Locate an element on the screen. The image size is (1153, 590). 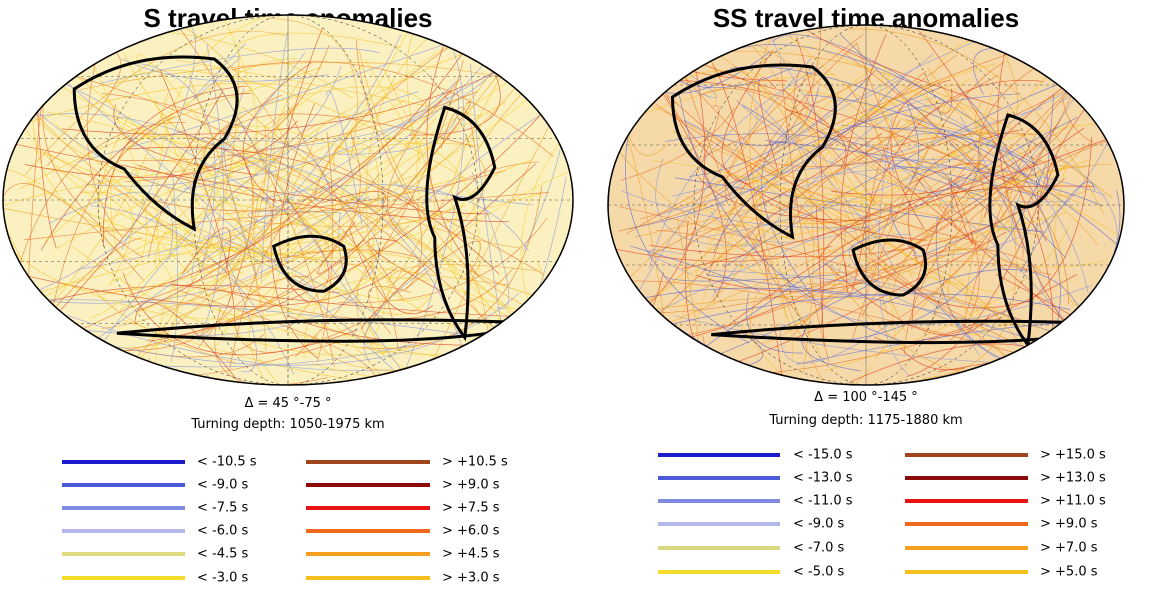
legend-label: > +10.5 s is located at coordinates (475, 462).